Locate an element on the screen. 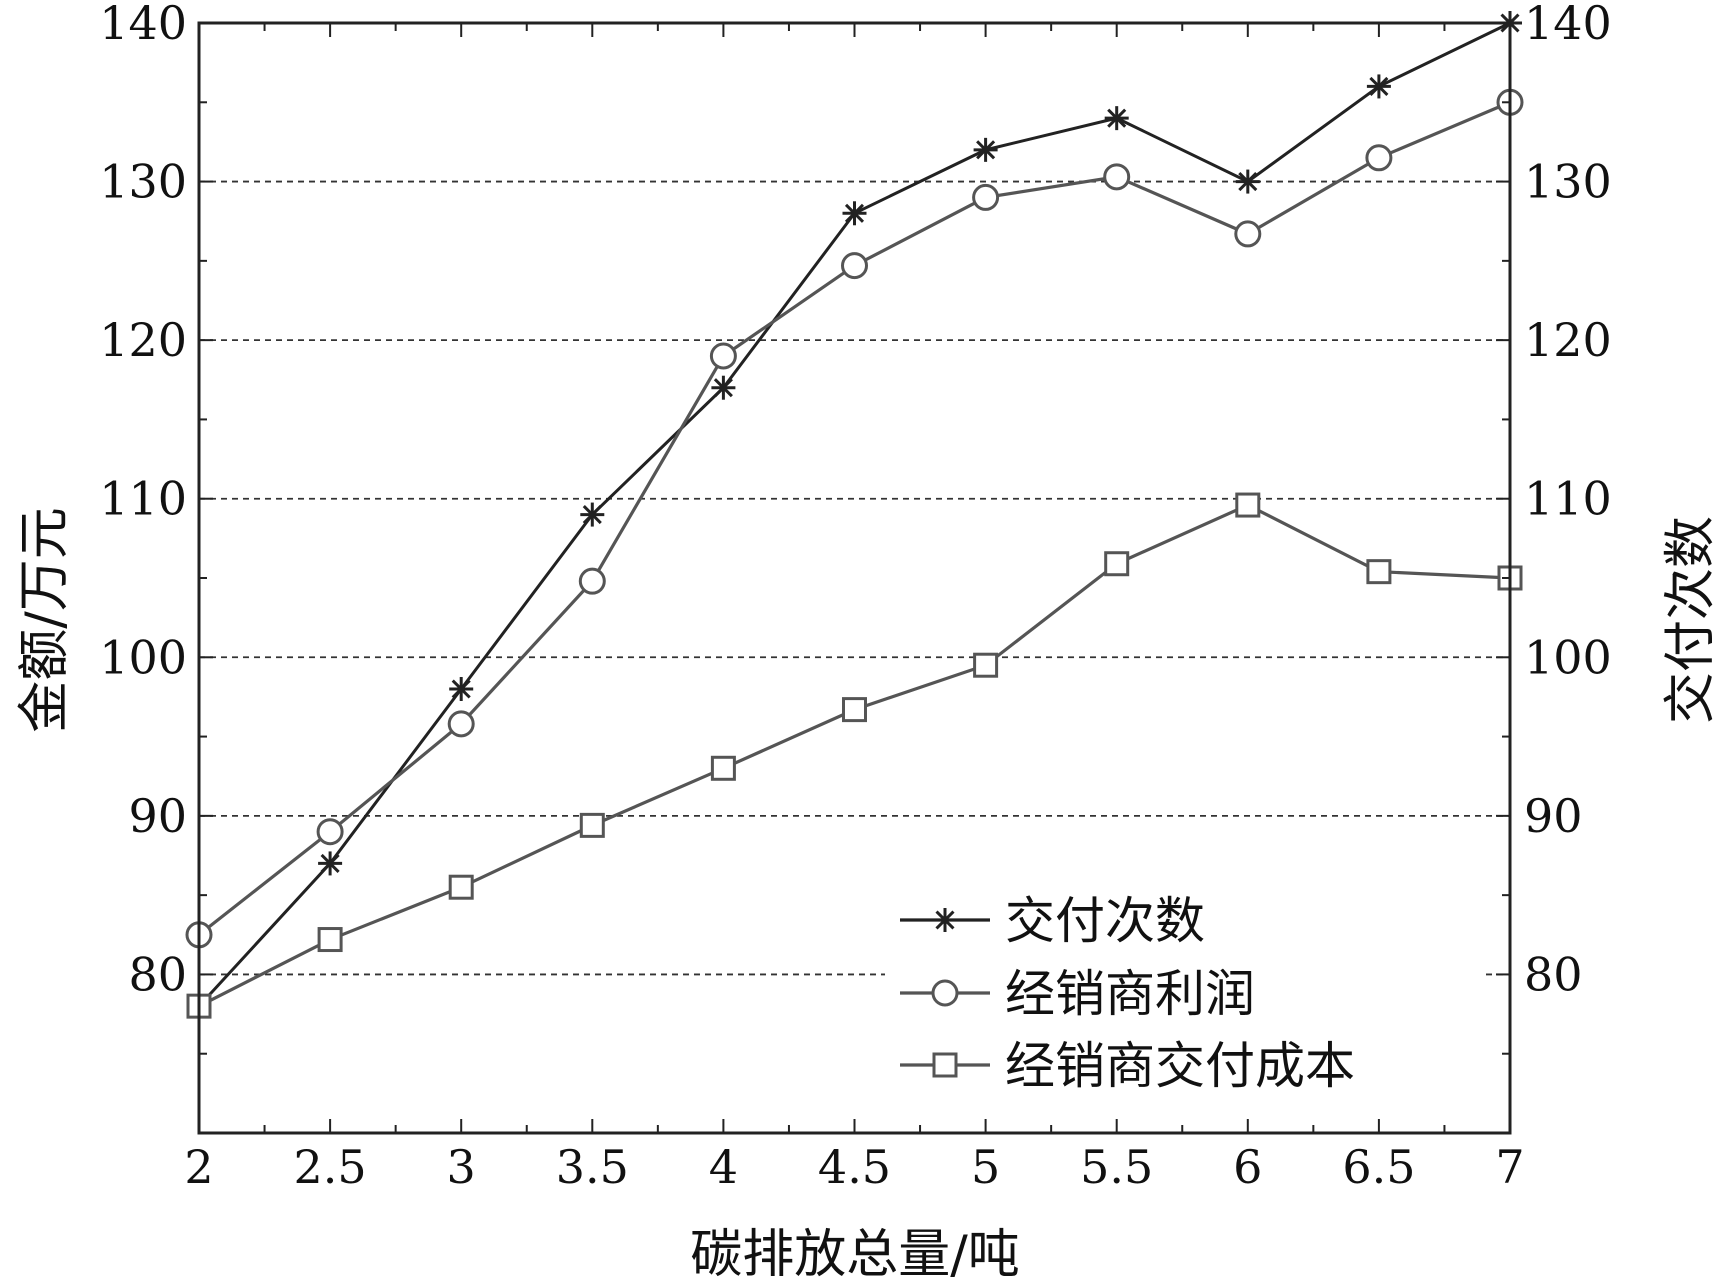 This screenshot has width=1732, height=1285. y-tick-label-left: 140 is located at coordinates (143, 25).